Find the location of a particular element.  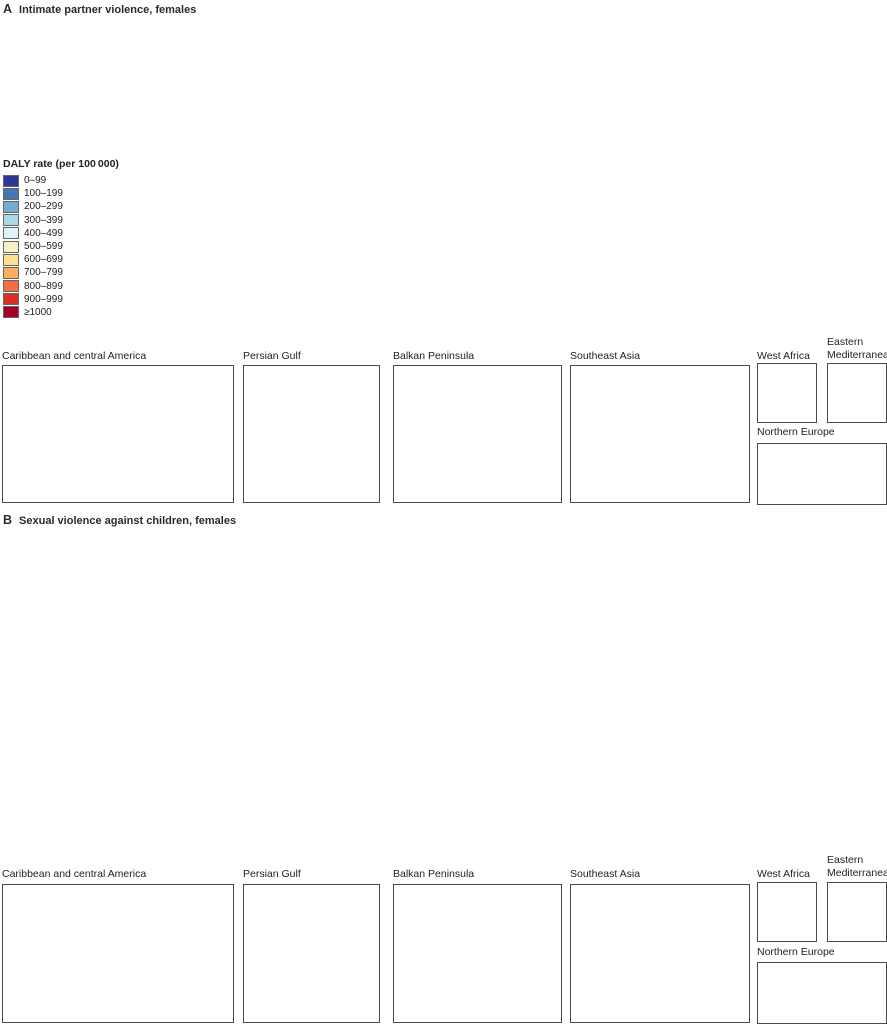

inset-balkan-b is located at coordinates (477, 953).